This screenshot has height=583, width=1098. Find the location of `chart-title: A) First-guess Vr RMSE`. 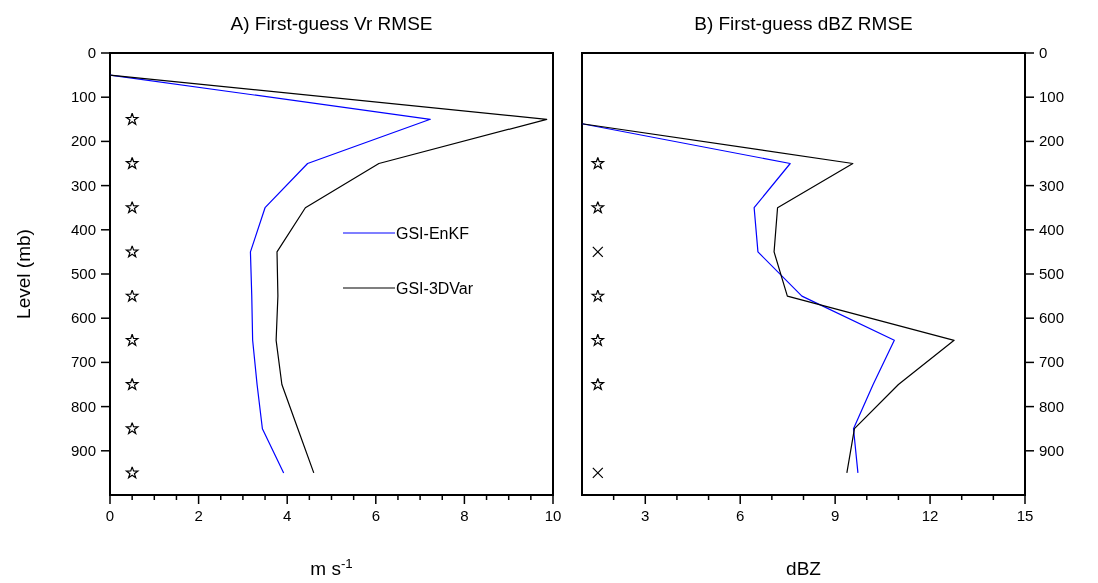

chart-title: A) First-guess Vr RMSE is located at coordinates (331, 23).